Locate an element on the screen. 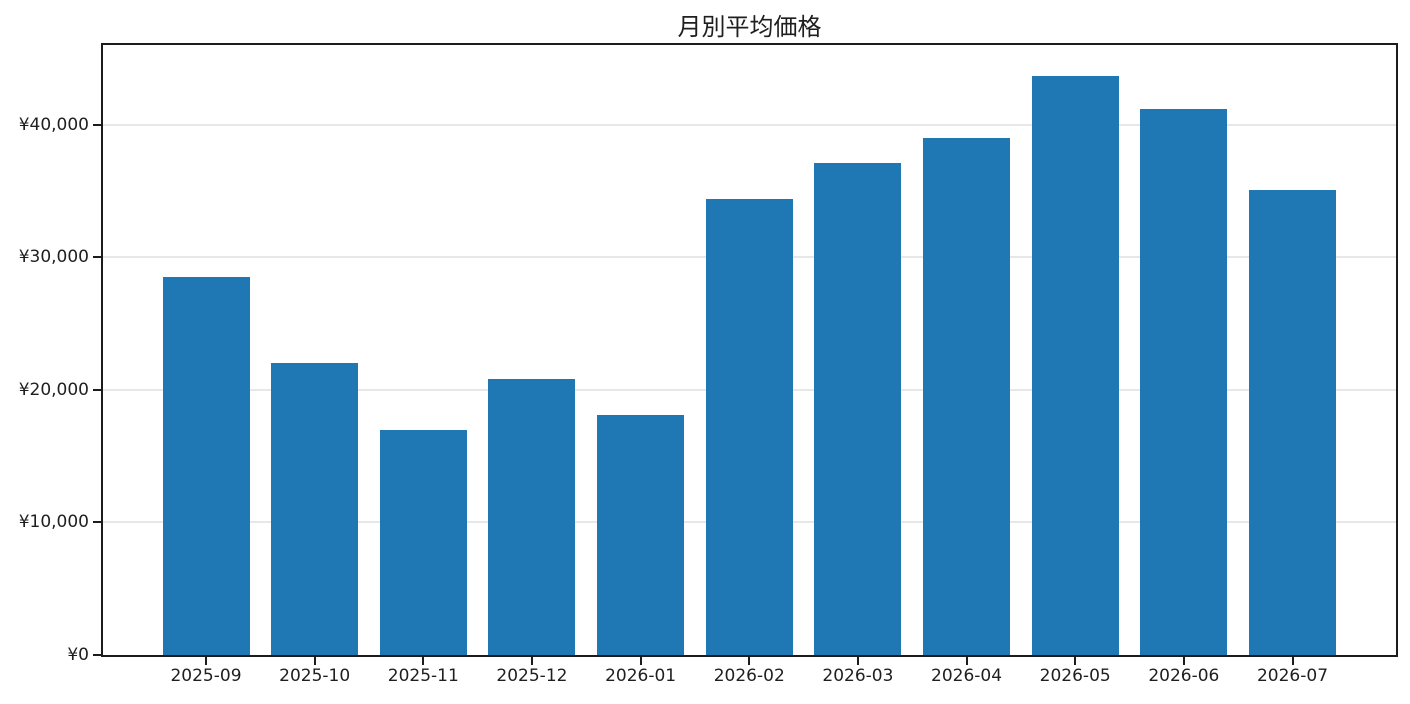 The width and height of the screenshot is (1410, 704). y-tick-label: ¥0 is located at coordinates (78, 655).